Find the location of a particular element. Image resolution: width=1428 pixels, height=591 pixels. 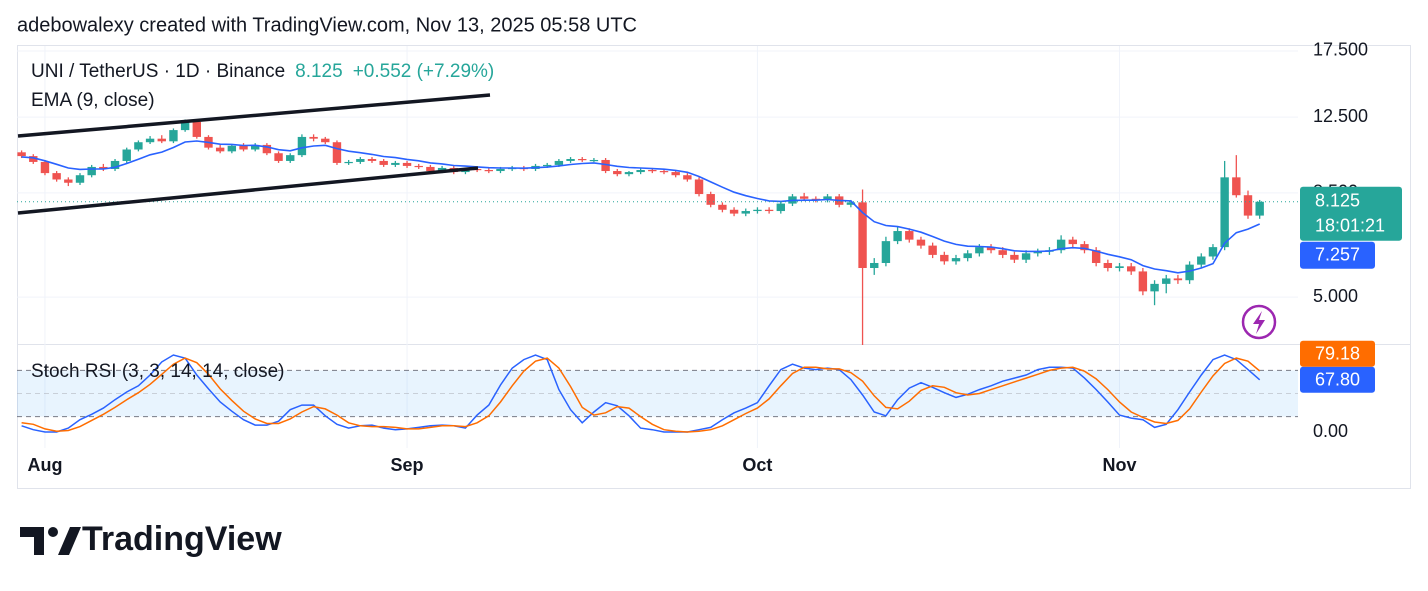

x-tick-label: Oct is located at coordinates (757, 465).